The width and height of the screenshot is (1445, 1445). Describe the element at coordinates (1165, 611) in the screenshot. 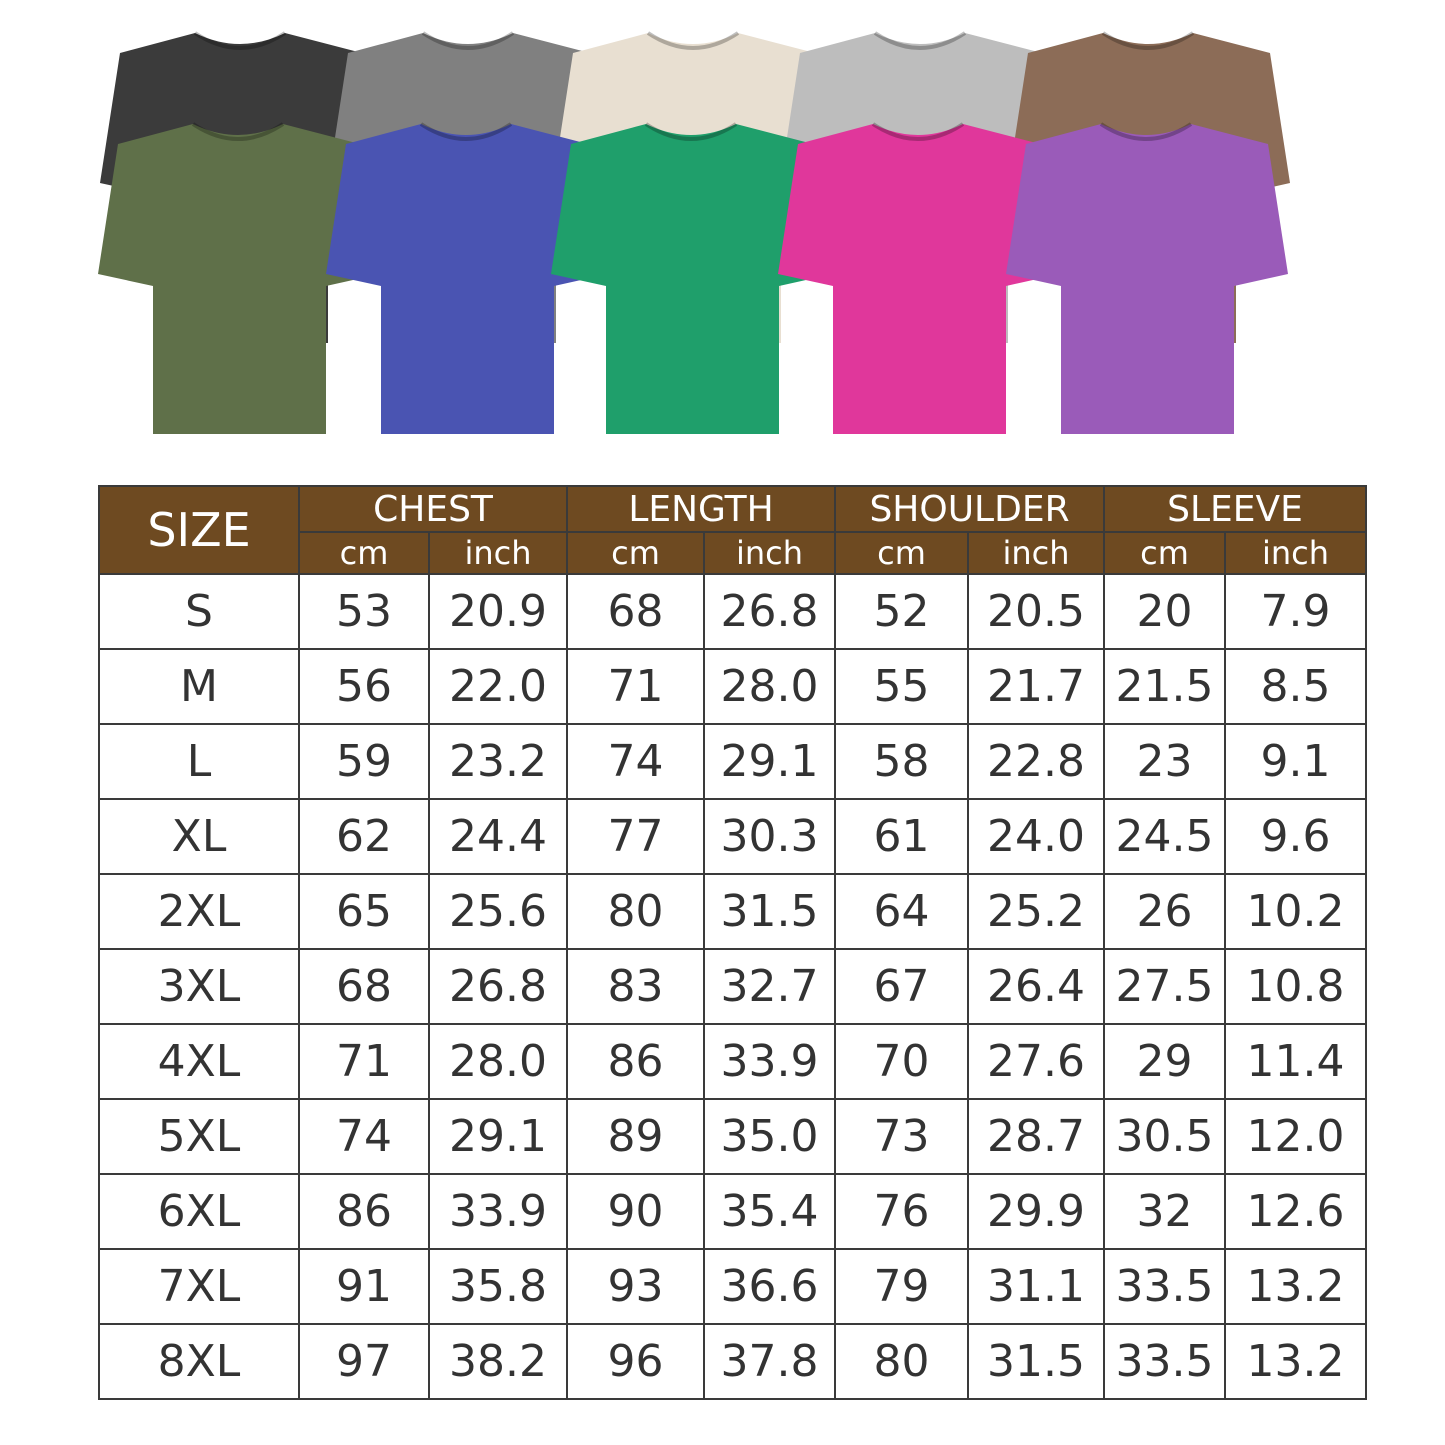

I see `measurement-cell: 20` at that location.